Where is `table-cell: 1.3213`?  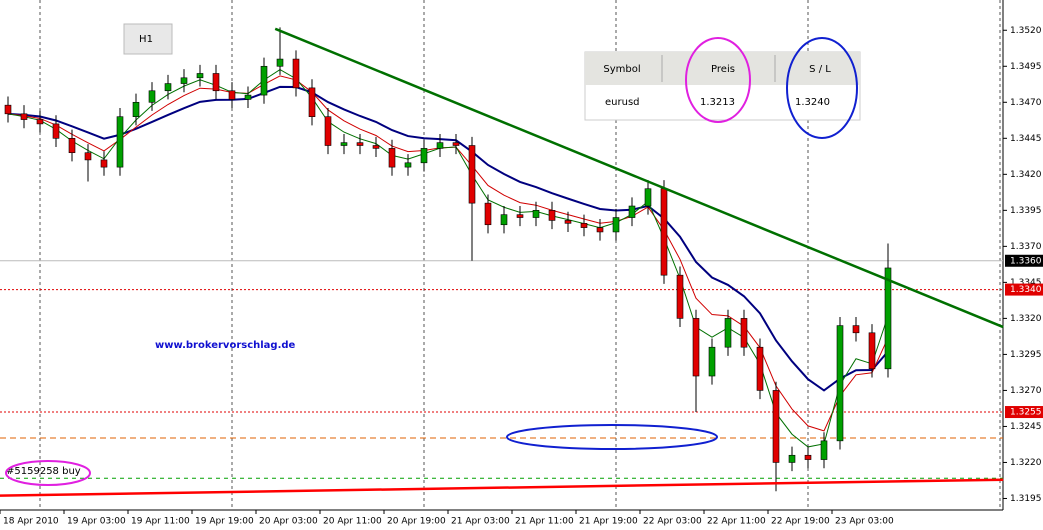
table-cell: 1.3213 is located at coordinates (717, 102).